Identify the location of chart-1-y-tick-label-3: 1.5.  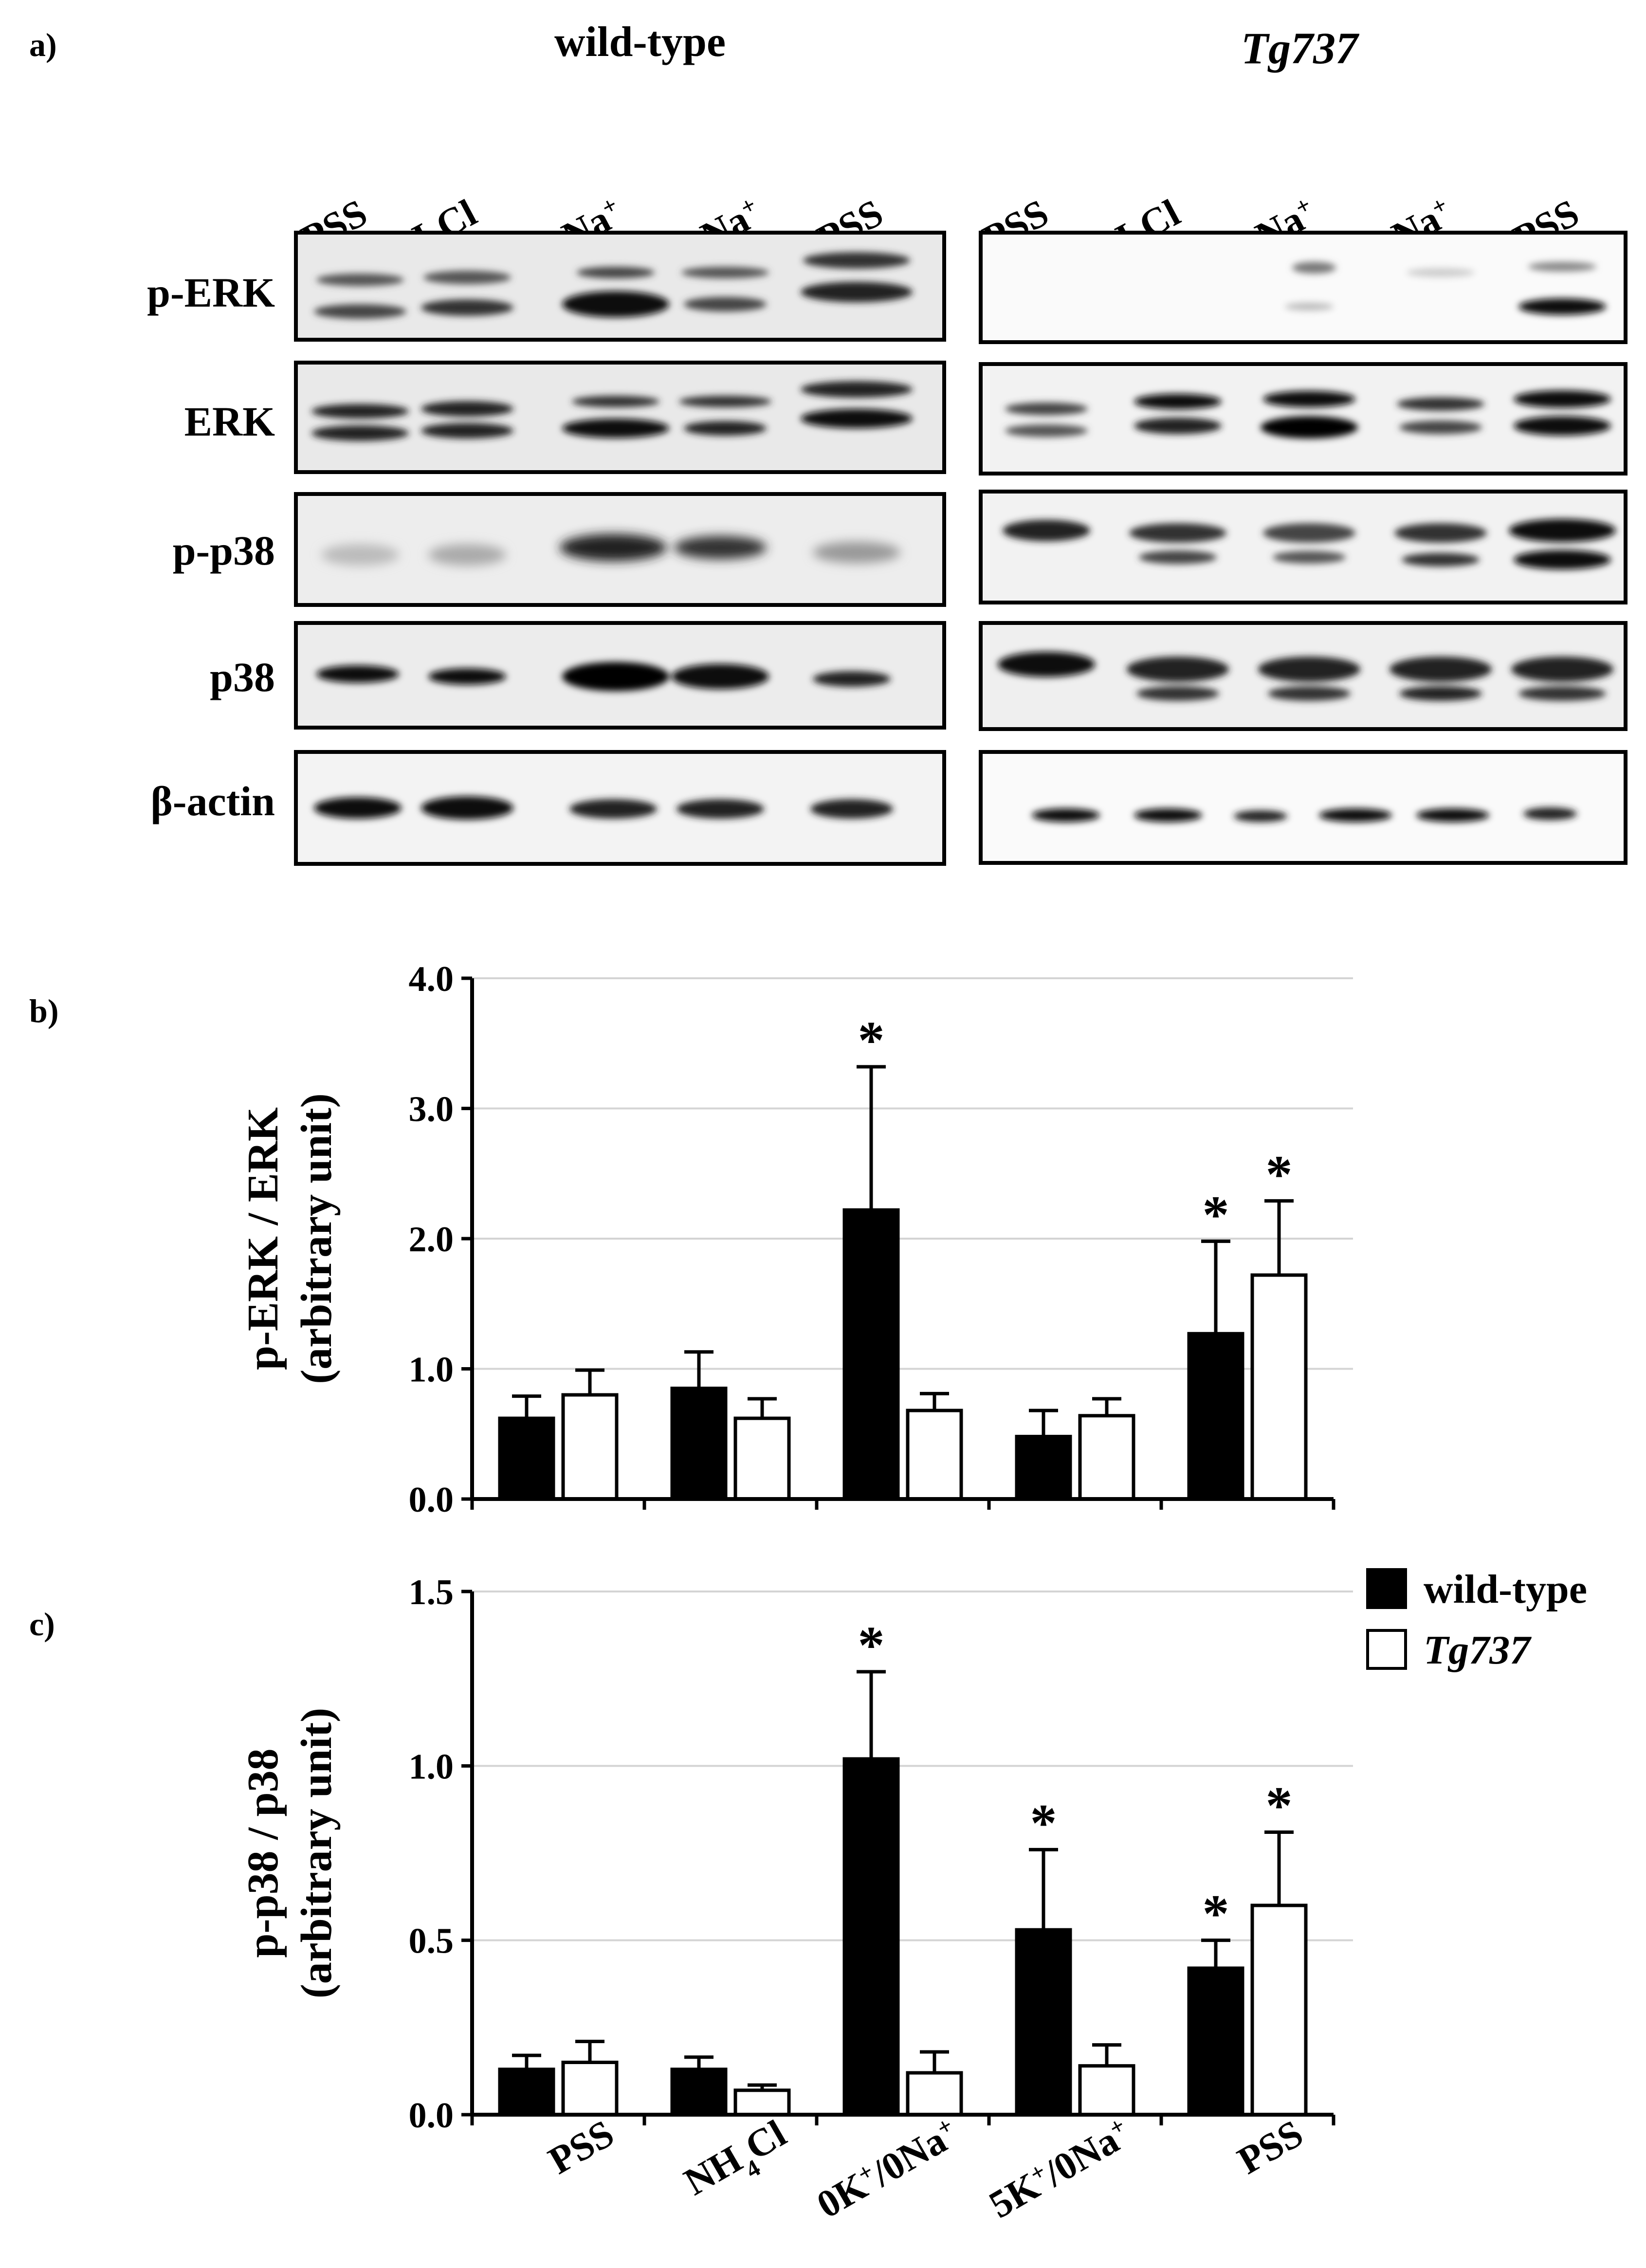
(431, 1592).